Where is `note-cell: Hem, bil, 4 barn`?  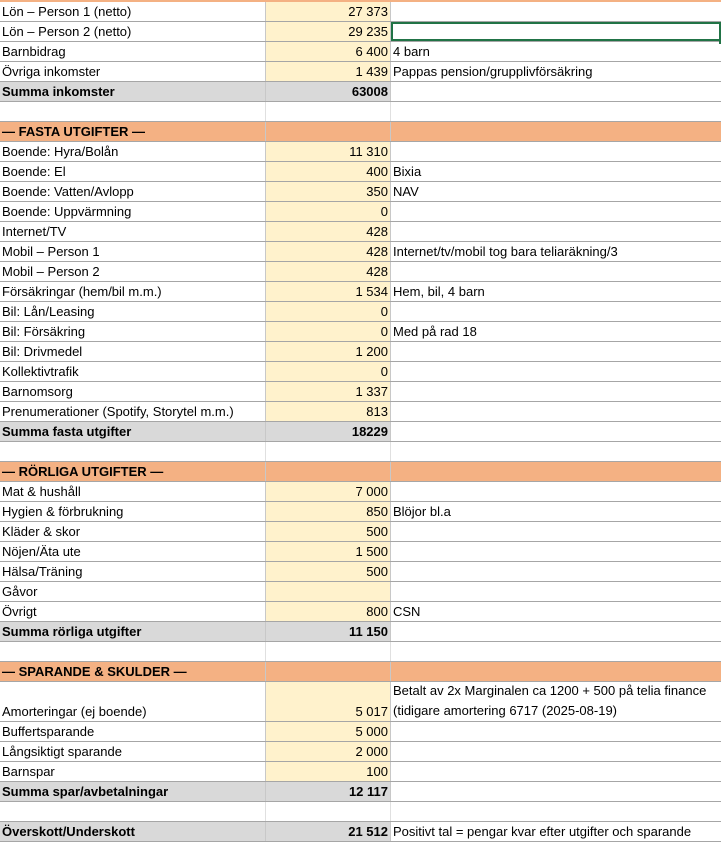 note-cell: Hem, bil, 4 barn is located at coordinates (439, 291).